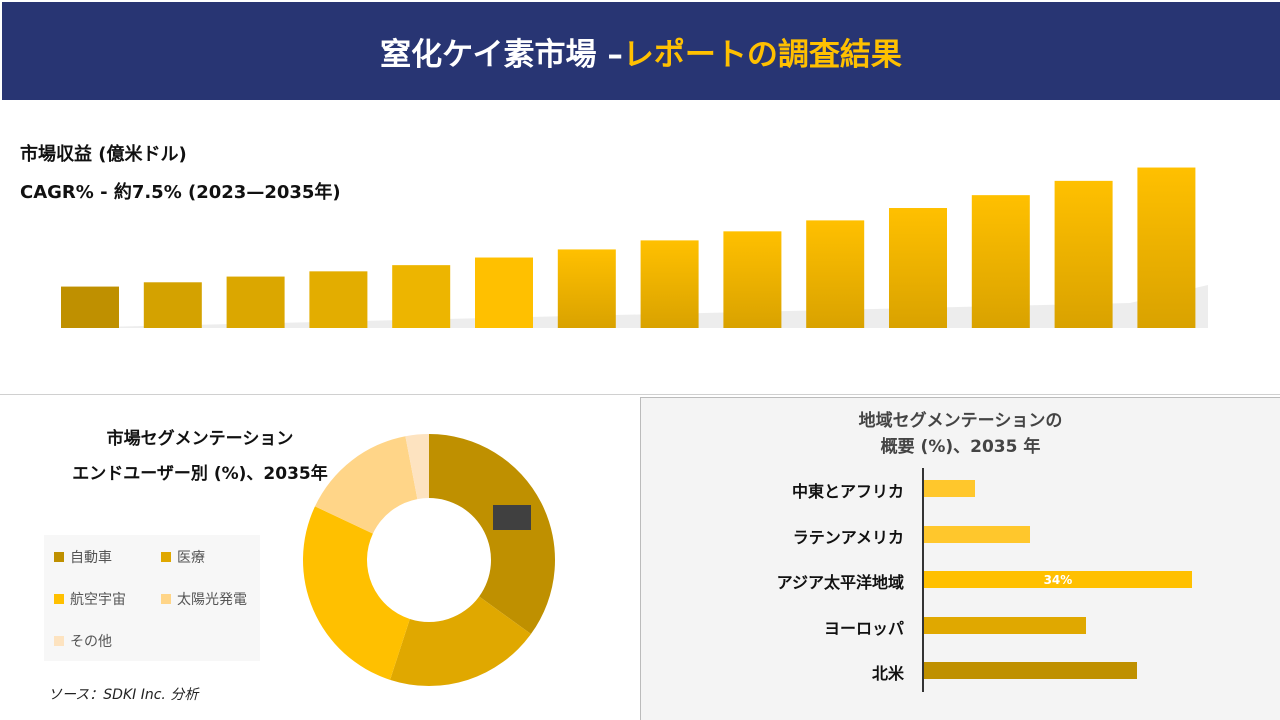 The image size is (1280, 720). What do you see at coordinates (460, 641) in the screenshot?
I see `slice-医療` at bounding box center [460, 641].